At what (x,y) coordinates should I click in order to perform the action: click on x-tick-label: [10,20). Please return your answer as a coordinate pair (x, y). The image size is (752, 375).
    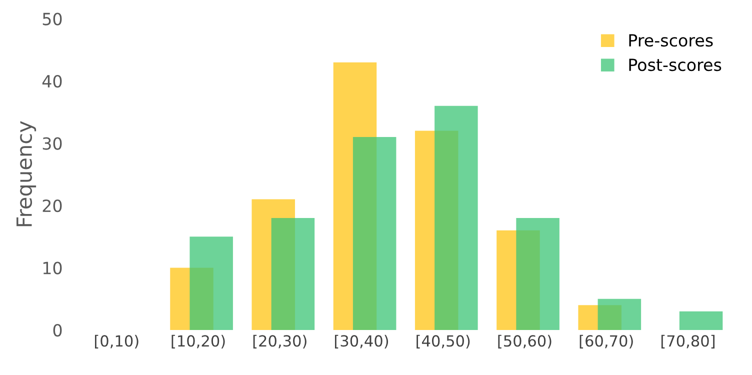
    Looking at the image, I should click on (198, 341).